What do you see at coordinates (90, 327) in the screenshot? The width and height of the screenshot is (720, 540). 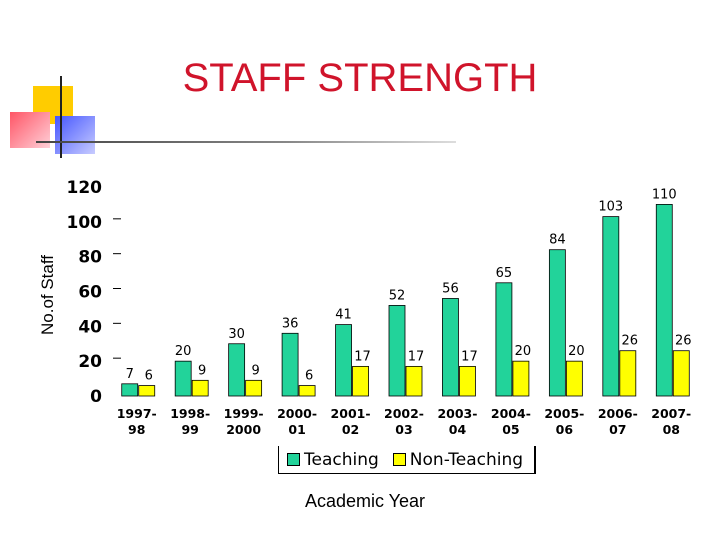 I see `y-tick-label: 40` at bounding box center [90, 327].